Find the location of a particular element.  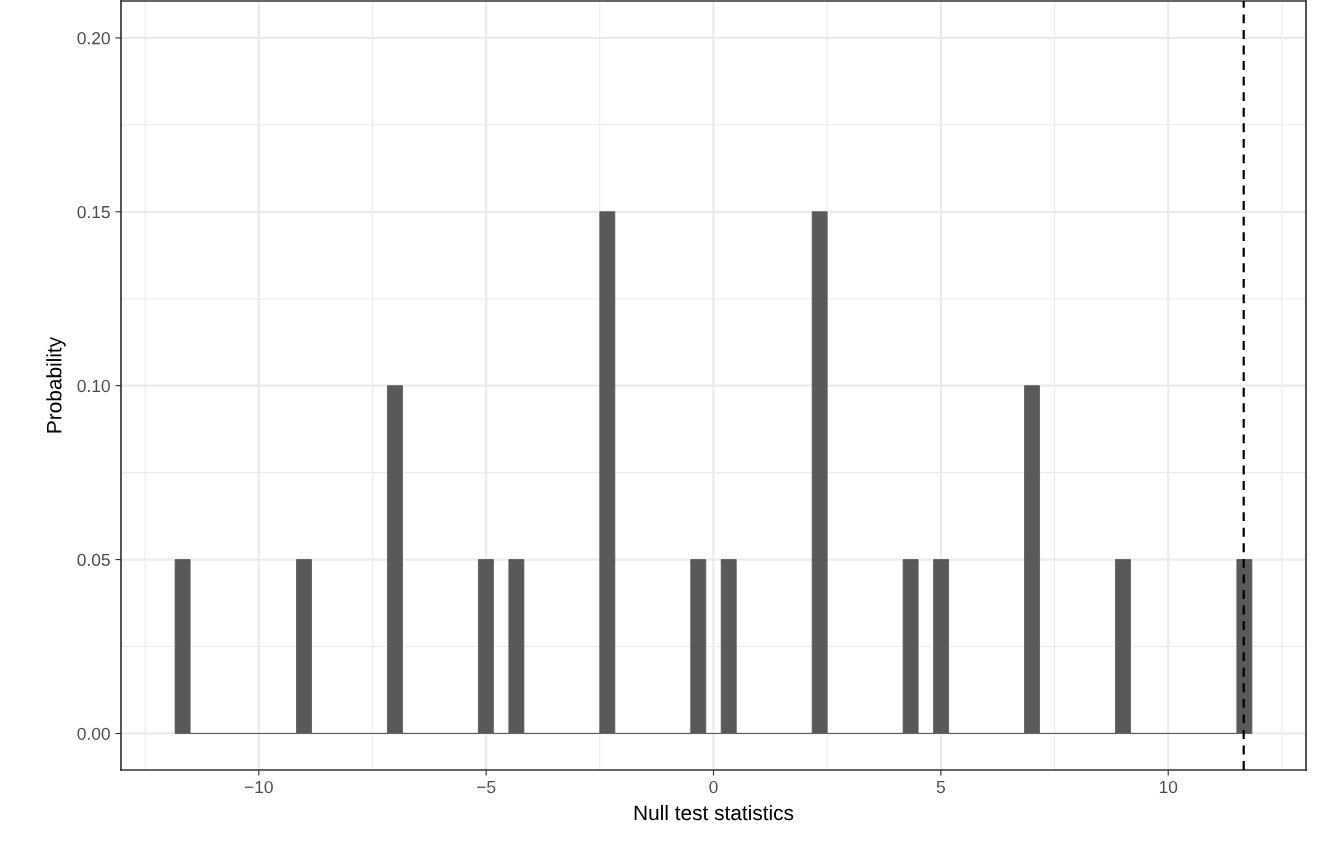

x-axis-title: Null test statistics is located at coordinates (714, 812).